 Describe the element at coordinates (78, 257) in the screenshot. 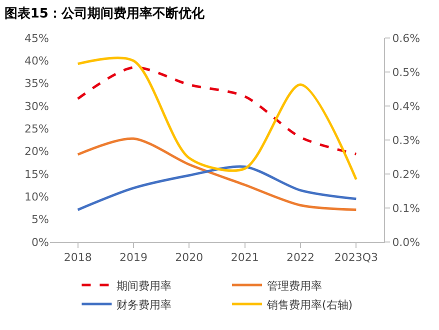

I see `x-tick-label: 2018` at that location.